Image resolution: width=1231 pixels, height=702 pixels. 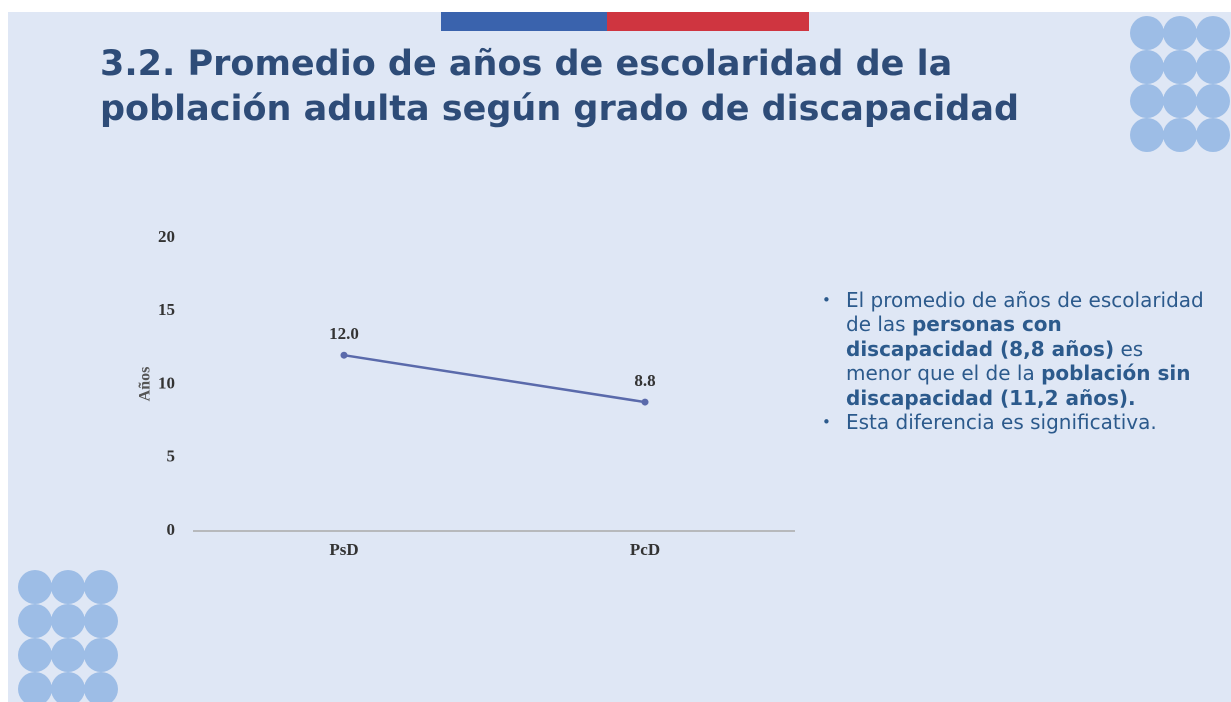 I want to click on edge, so click(x=4, y=351).